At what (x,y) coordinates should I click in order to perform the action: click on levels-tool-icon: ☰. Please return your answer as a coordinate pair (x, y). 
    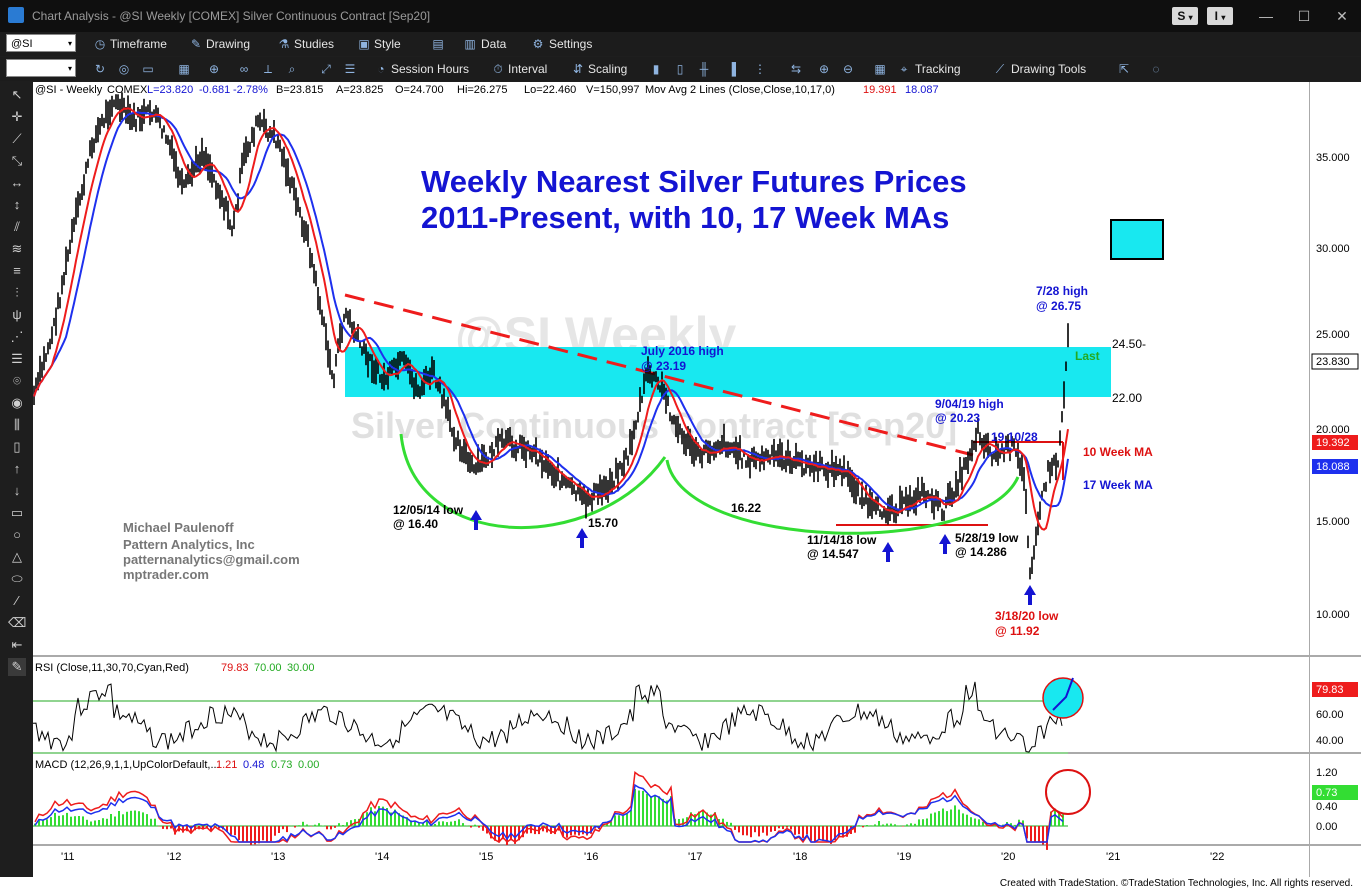
    Looking at the image, I should click on (17, 358).